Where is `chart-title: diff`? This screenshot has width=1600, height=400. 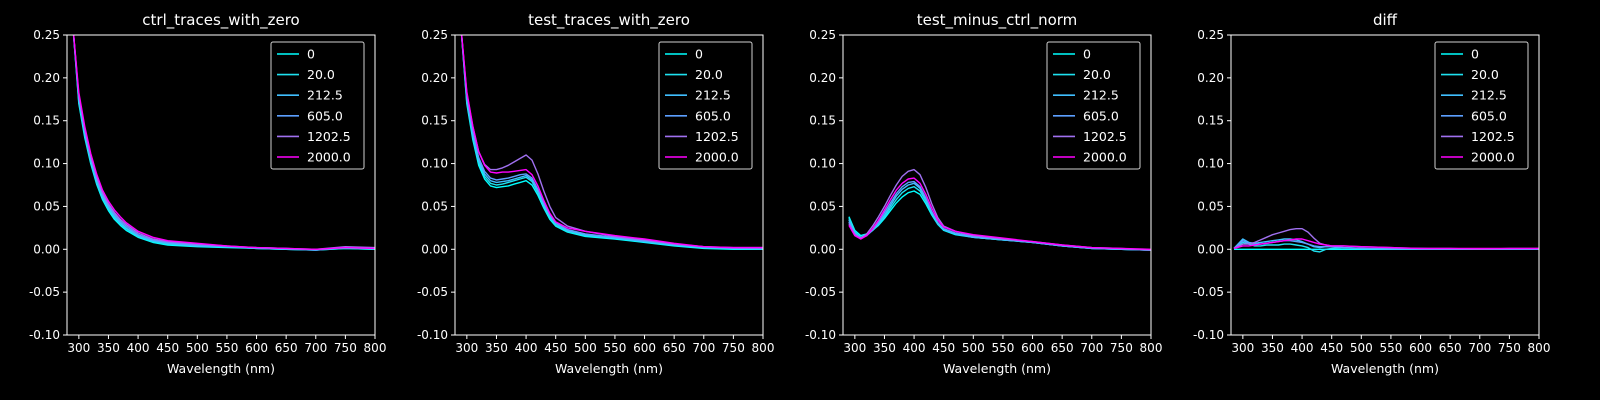
chart-title: diff is located at coordinates (1385, 20).